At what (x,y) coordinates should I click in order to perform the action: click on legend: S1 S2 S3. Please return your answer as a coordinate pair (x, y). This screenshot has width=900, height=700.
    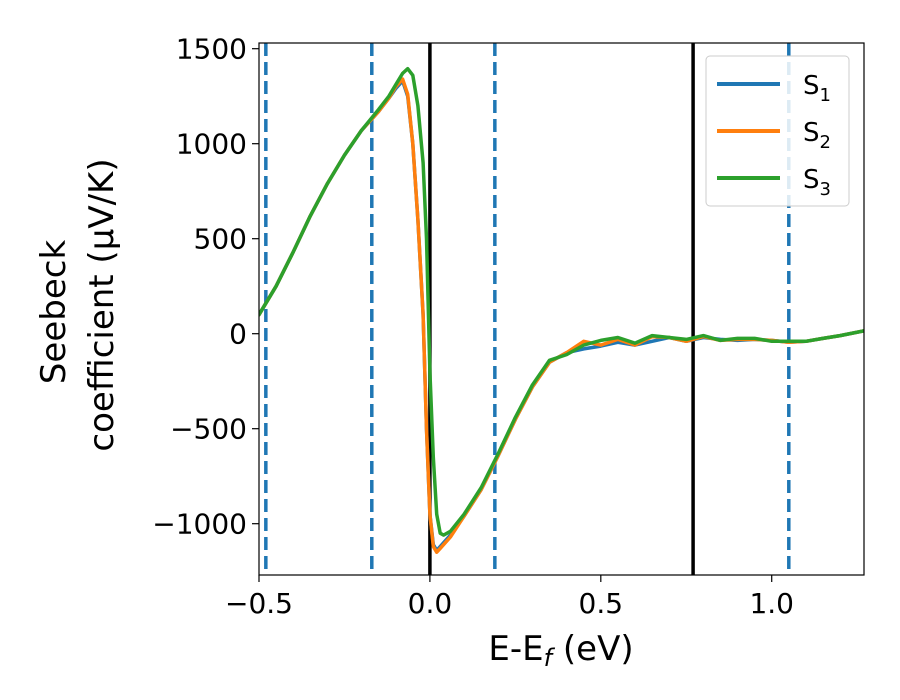
    Looking at the image, I should click on (777, 131).